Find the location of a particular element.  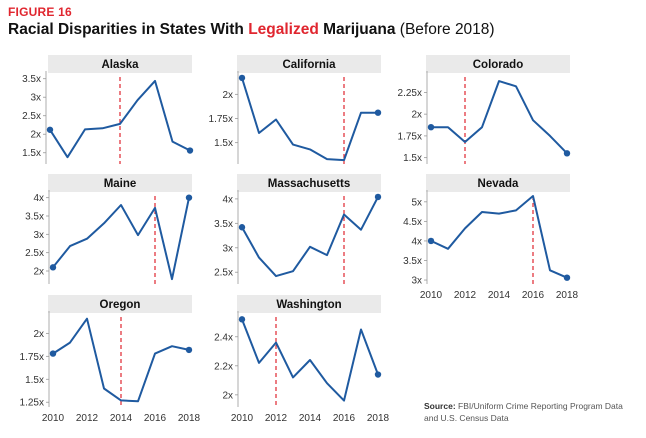

panel-massachusetts: Massachusetts 2.5x 3x 3.5x 4x is located at coordinates (298, 229).